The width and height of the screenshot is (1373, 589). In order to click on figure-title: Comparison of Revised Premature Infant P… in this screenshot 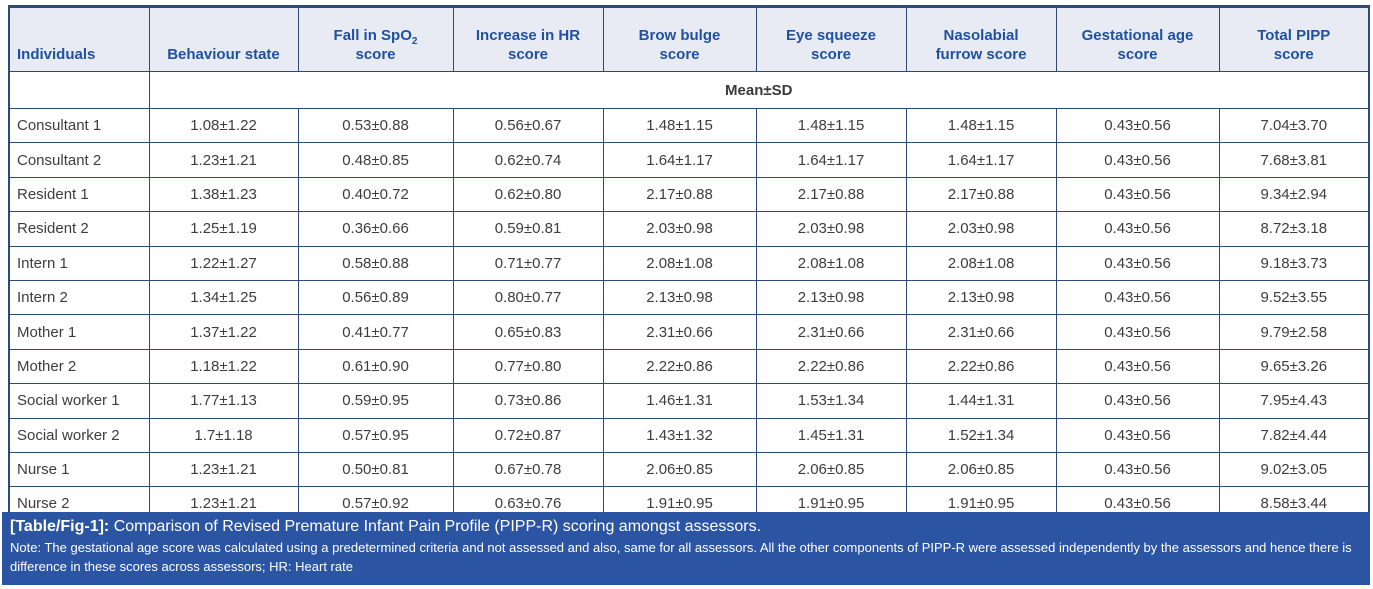, I will do `click(437, 526)`.